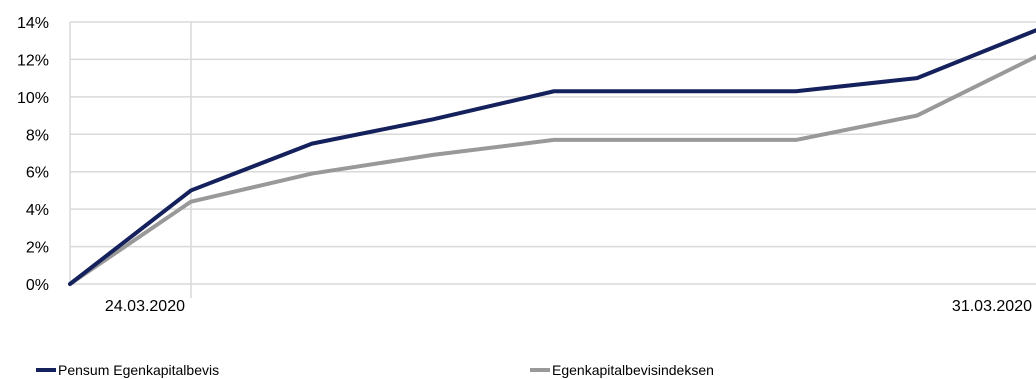 The image size is (1036, 379). I want to click on legend-label-pensum: Pensum Egenkapitalbevis, so click(139, 370).